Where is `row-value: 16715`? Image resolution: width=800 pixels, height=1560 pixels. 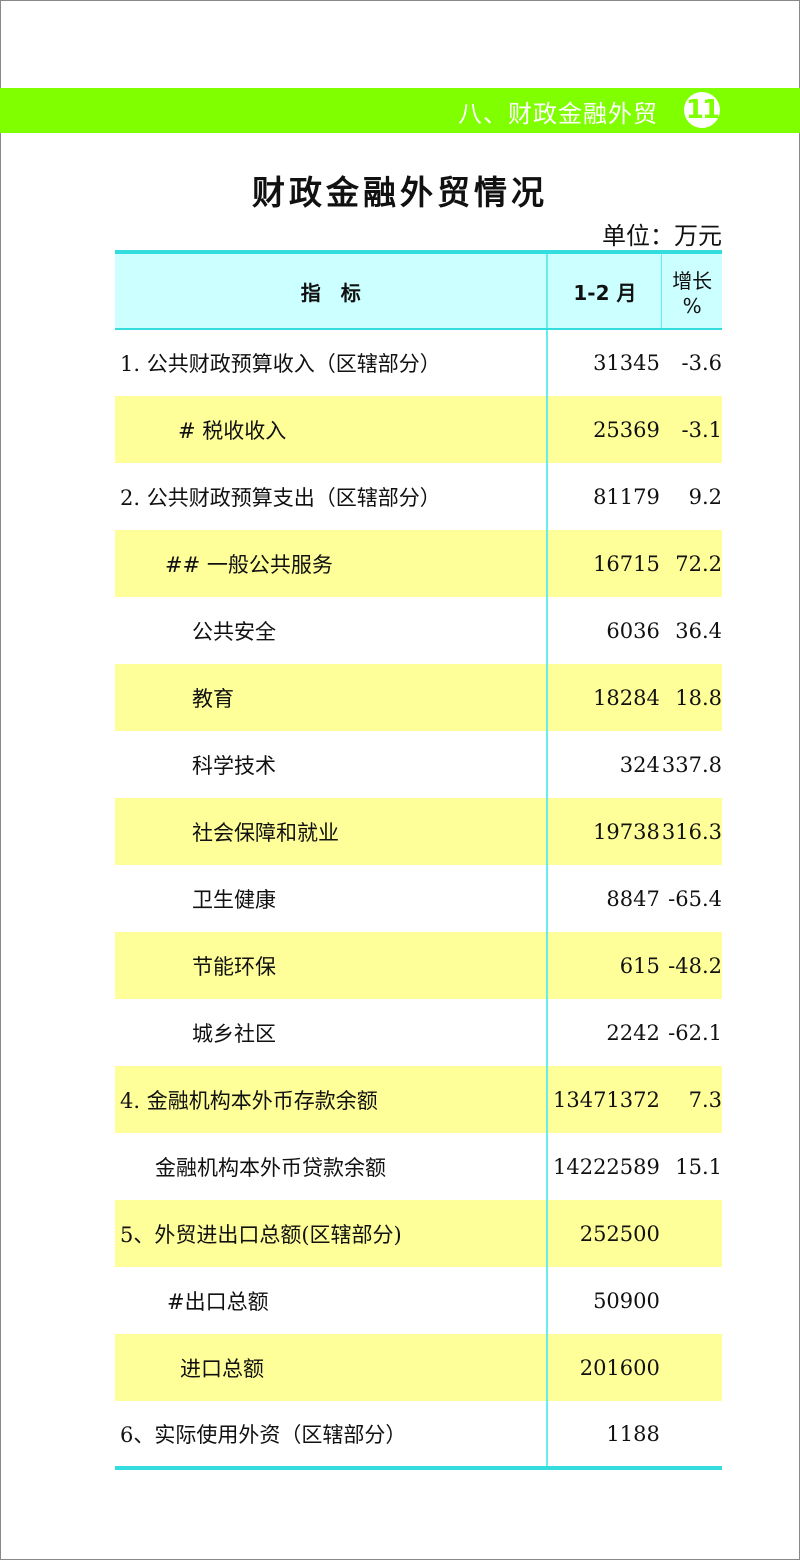 row-value: 16715 is located at coordinates (604, 563).